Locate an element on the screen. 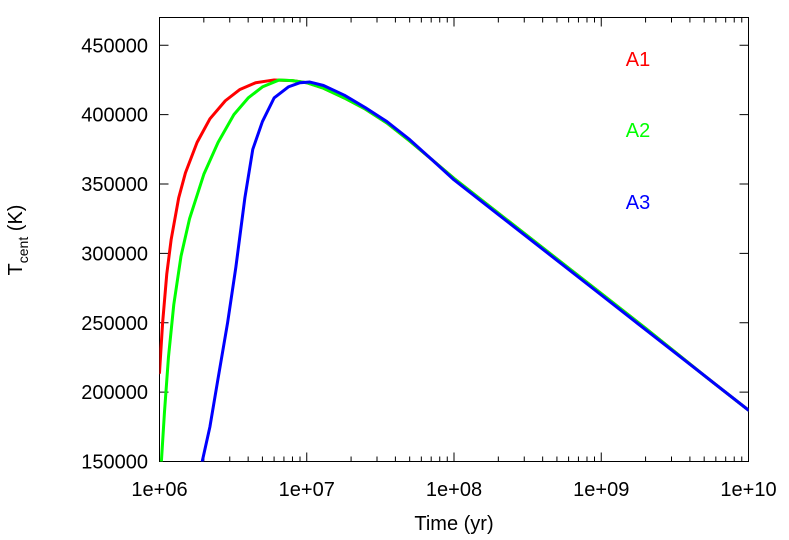 This screenshot has height=540, width=789. legend-label-a1: A1 is located at coordinates (638, 60).